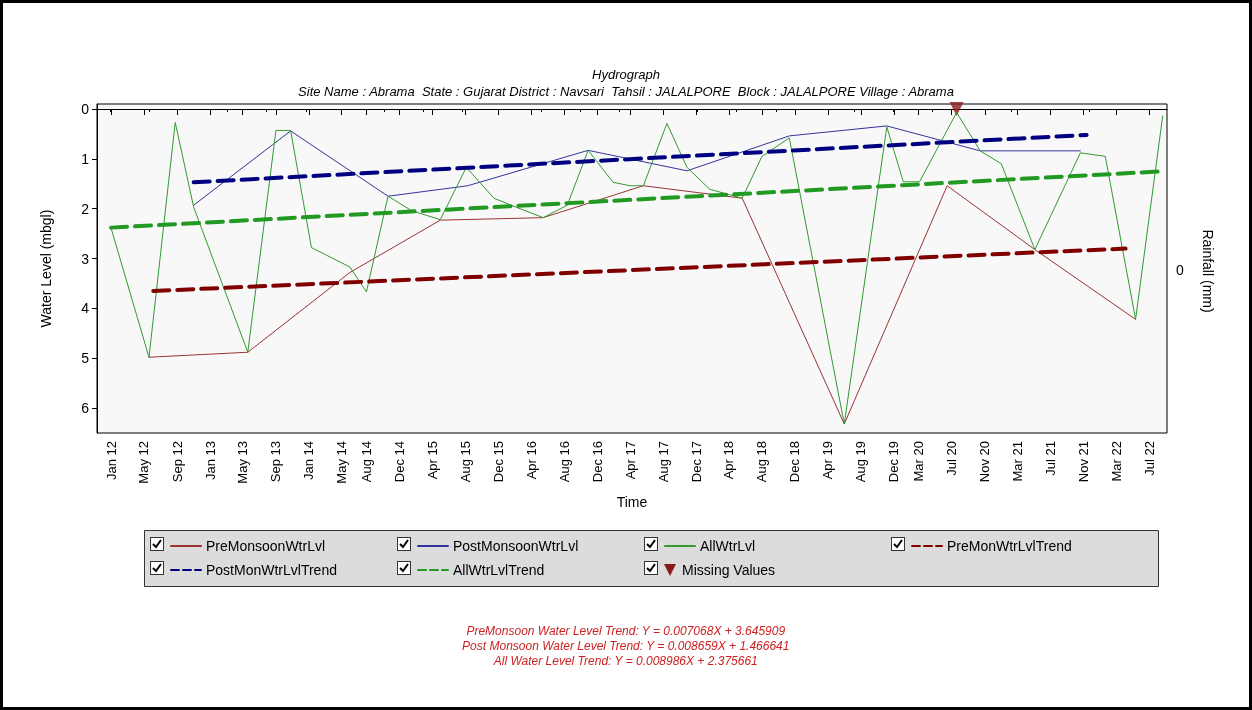  I want to click on legend-label: AllWtrLvl, so click(728, 546).